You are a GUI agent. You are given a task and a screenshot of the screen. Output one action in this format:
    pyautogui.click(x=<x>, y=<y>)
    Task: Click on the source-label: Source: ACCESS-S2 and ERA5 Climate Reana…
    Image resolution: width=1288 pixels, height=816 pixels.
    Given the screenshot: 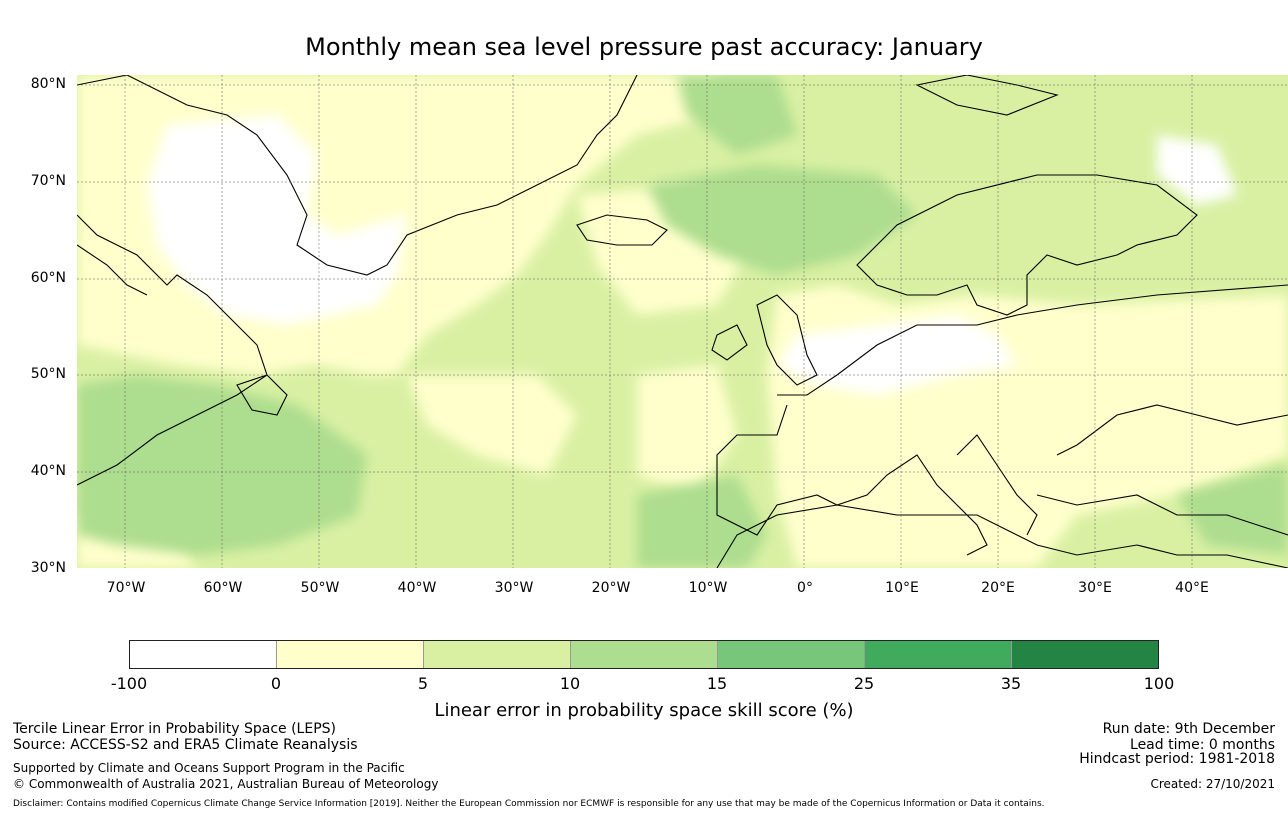 What is the action you would take?
    pyautogui.click(x=185, y=745)
    